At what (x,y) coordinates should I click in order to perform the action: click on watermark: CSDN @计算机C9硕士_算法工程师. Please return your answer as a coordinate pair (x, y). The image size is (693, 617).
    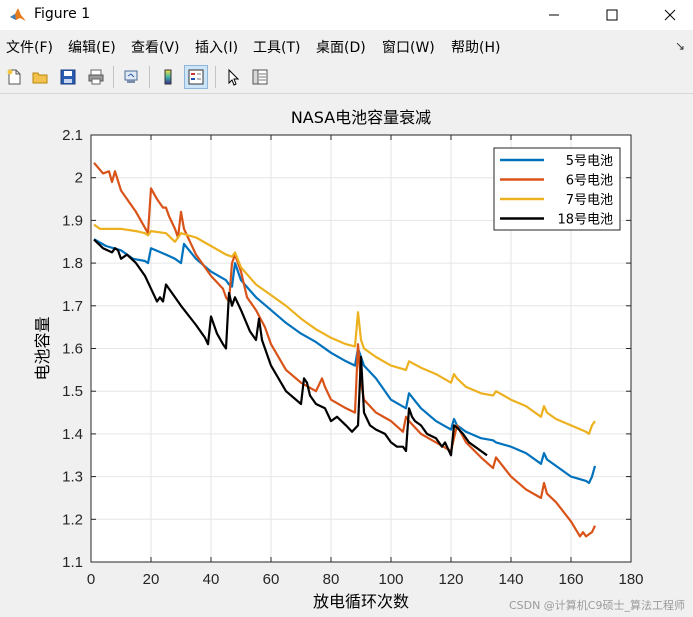
    Looking at the image, I should click on (596, 605).